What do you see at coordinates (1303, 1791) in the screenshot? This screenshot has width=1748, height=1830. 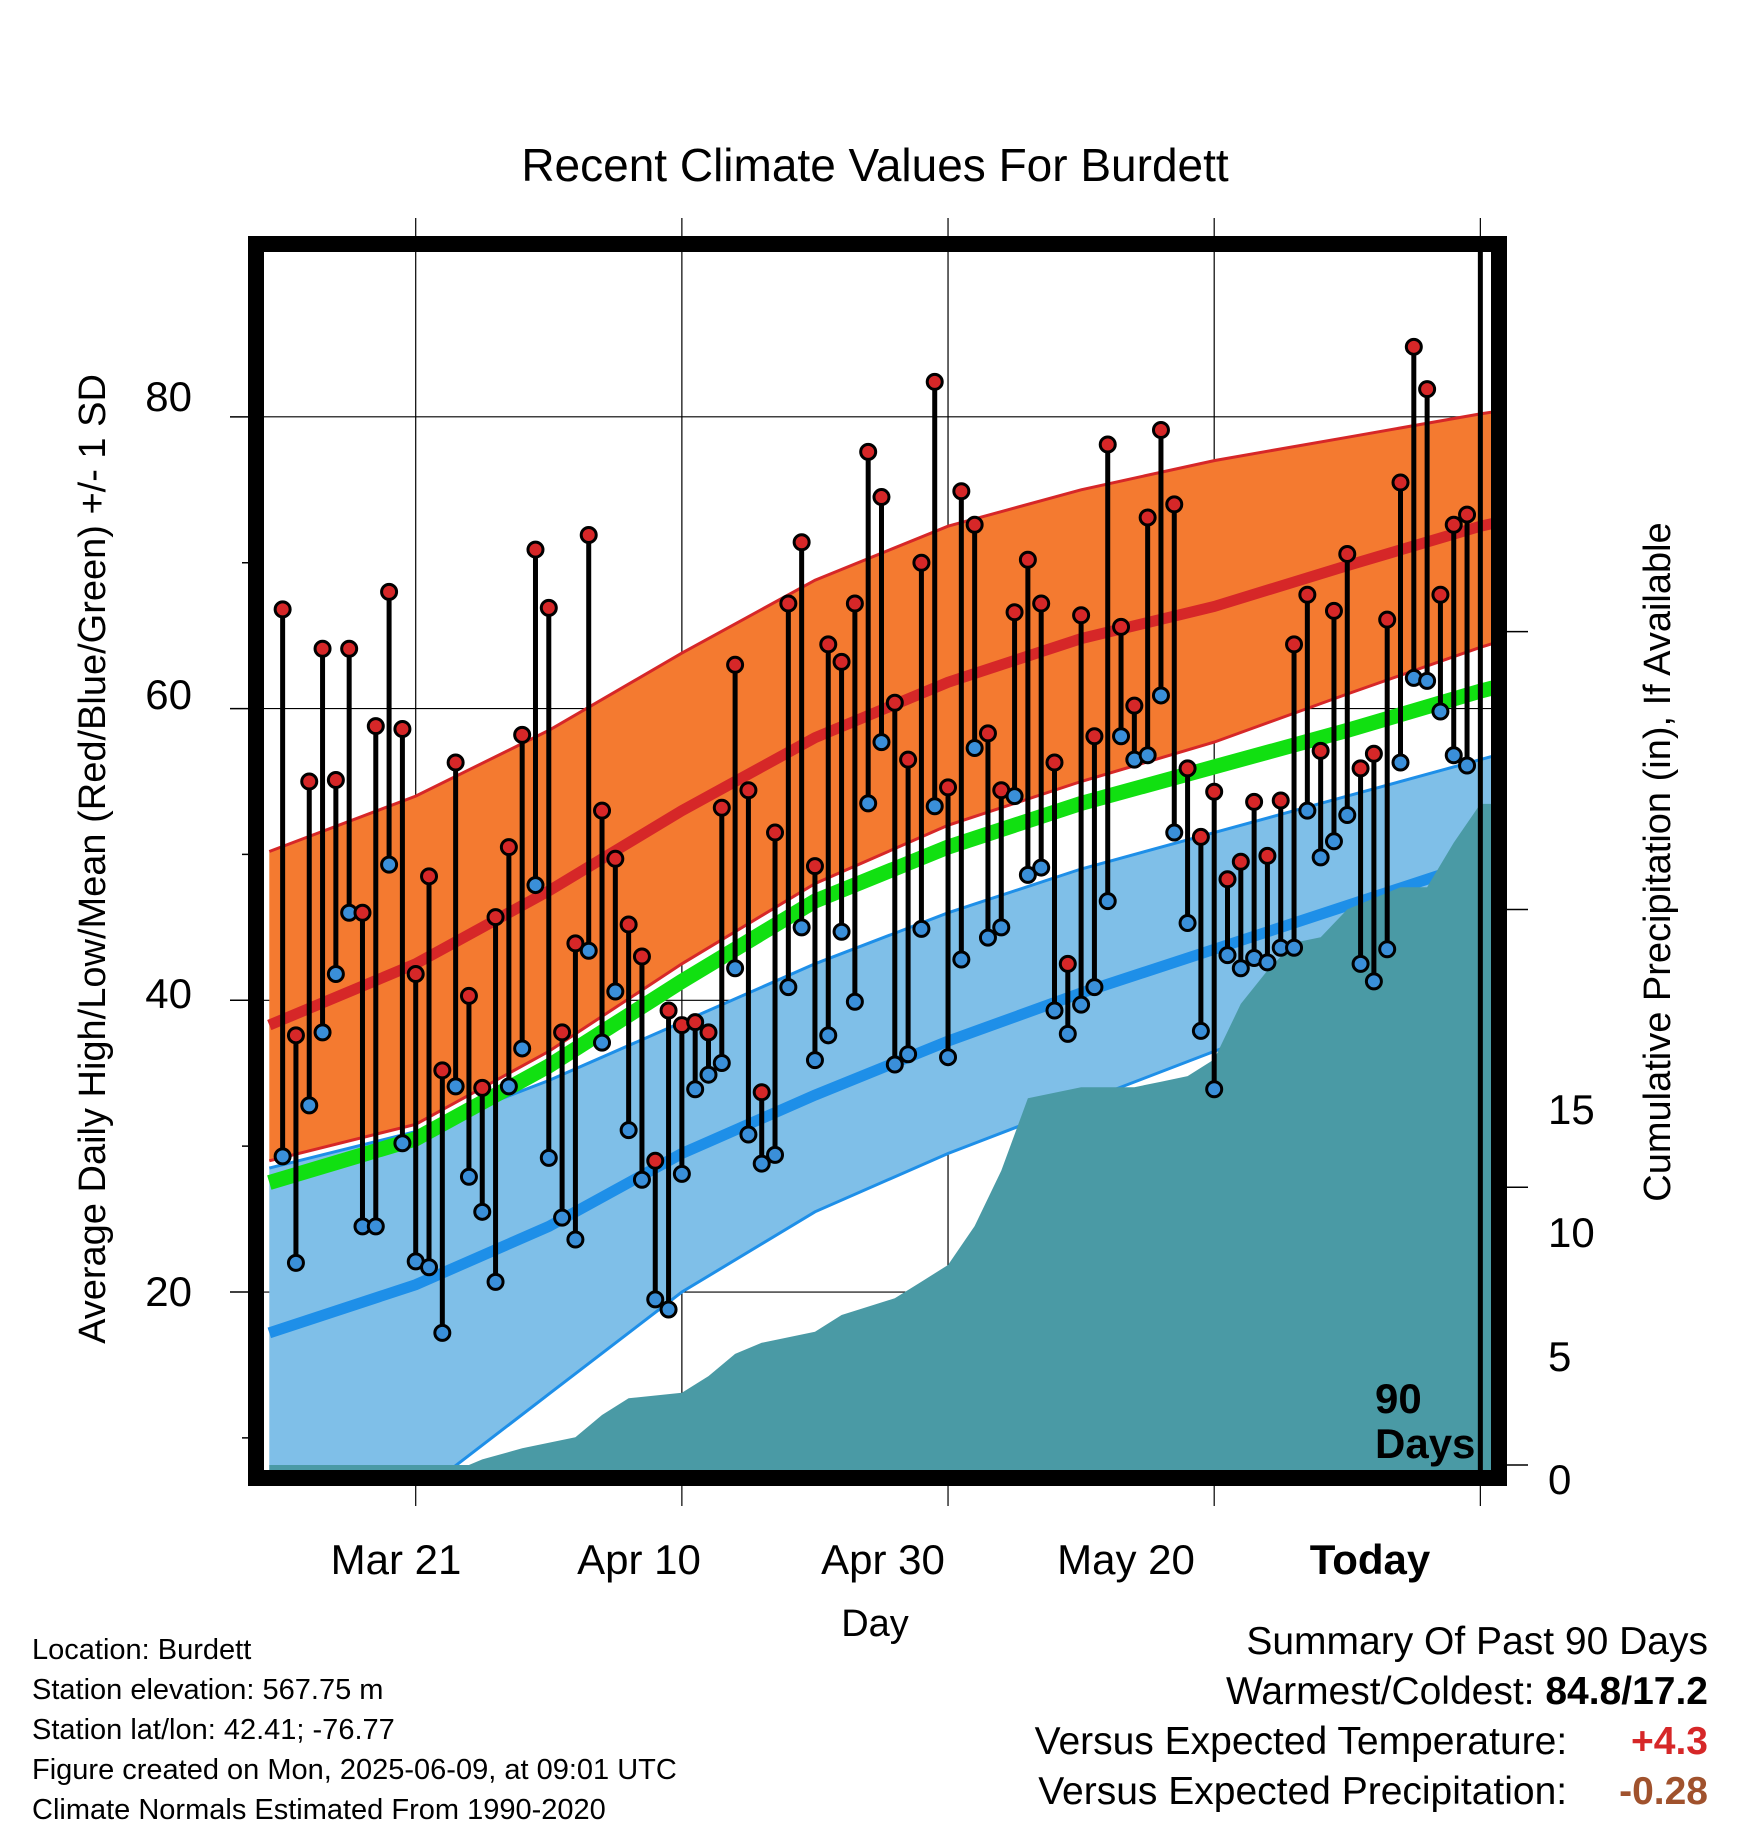 I see `precip-label: Versus Expected Precipitation:` at bounding box center [1303, 1791].